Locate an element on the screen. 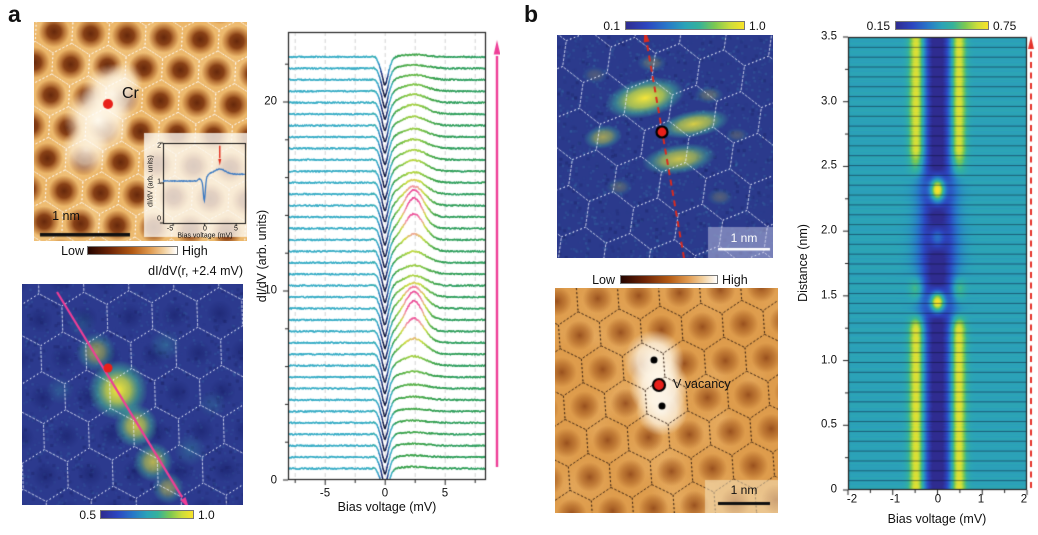 This screenshot has height=535, width=1038. topo-b-scalebar-label: 1 nm is located at coordinates (744, 490).